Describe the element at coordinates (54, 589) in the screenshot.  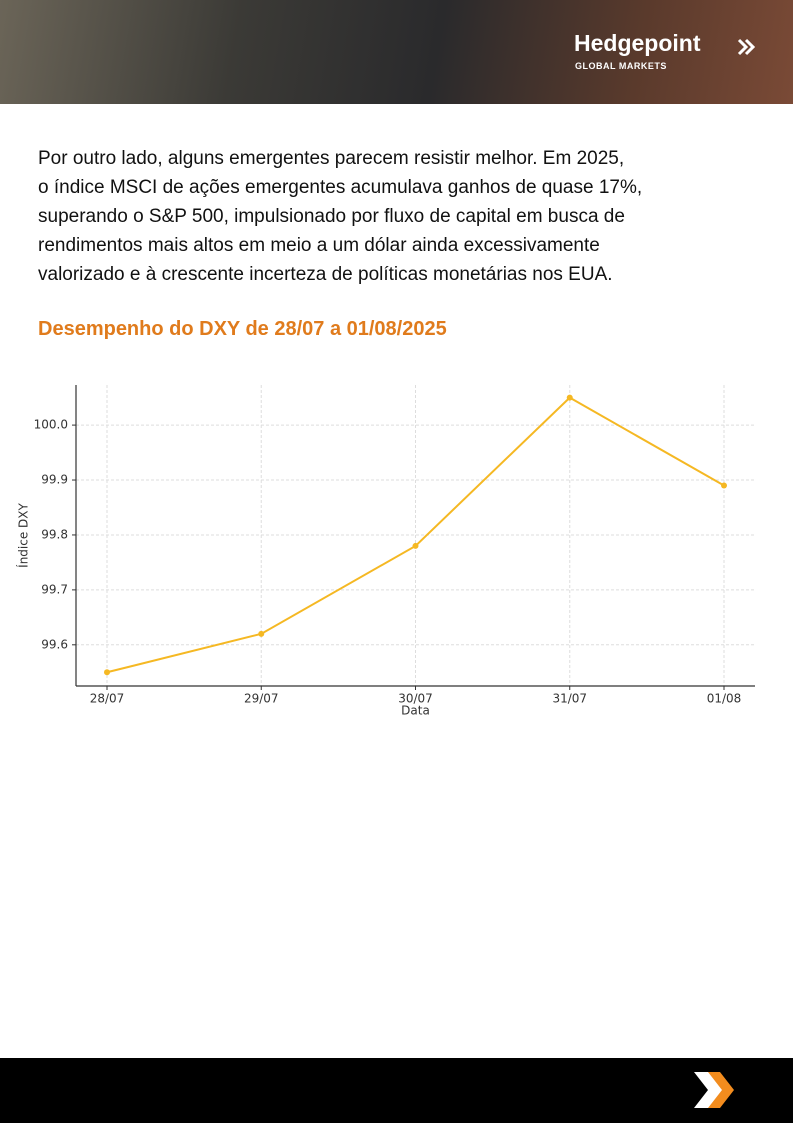
I see `y-tick-label: 99.7` at that location.